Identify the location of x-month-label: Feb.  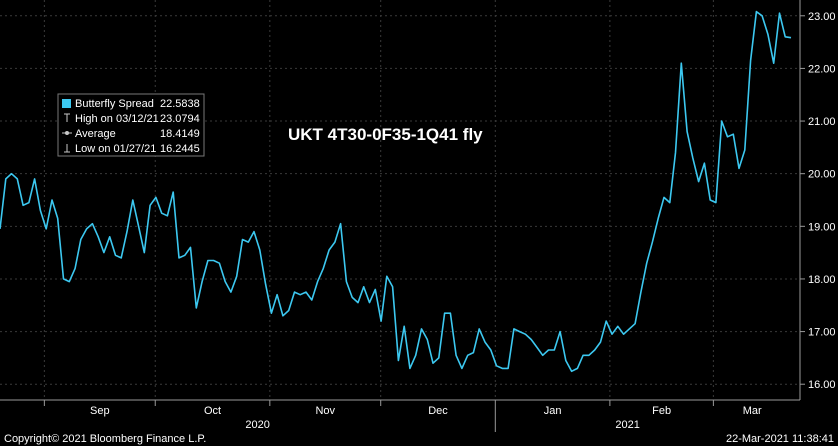
(661, 411).